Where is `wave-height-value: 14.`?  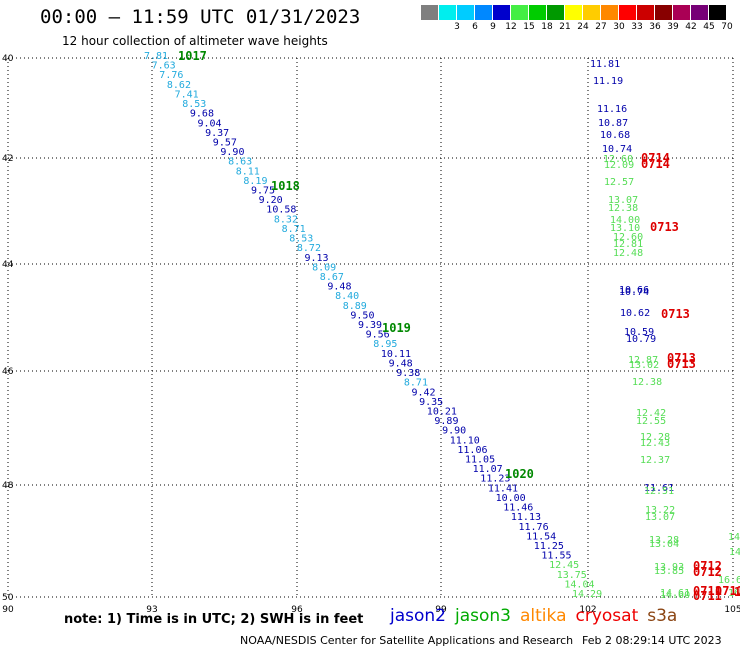
wave-height-value: 14. is located at coordinates (734, 537).